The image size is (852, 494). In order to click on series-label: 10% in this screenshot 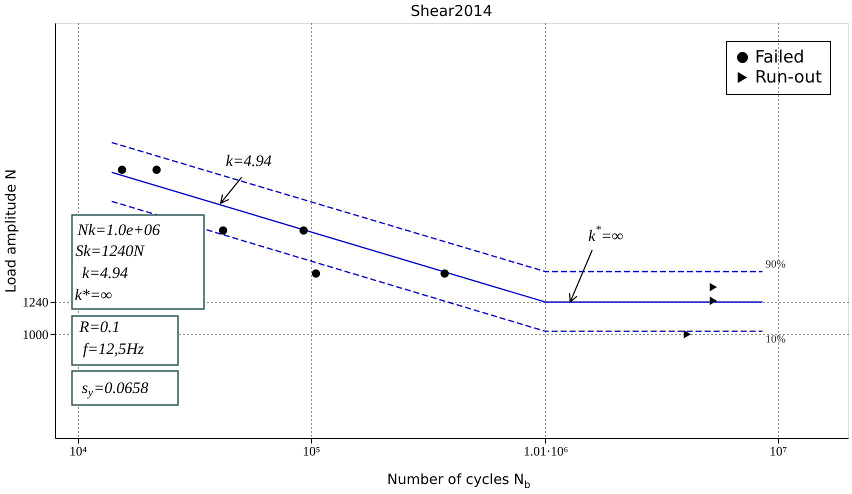, I will do `click(775, 339)`.